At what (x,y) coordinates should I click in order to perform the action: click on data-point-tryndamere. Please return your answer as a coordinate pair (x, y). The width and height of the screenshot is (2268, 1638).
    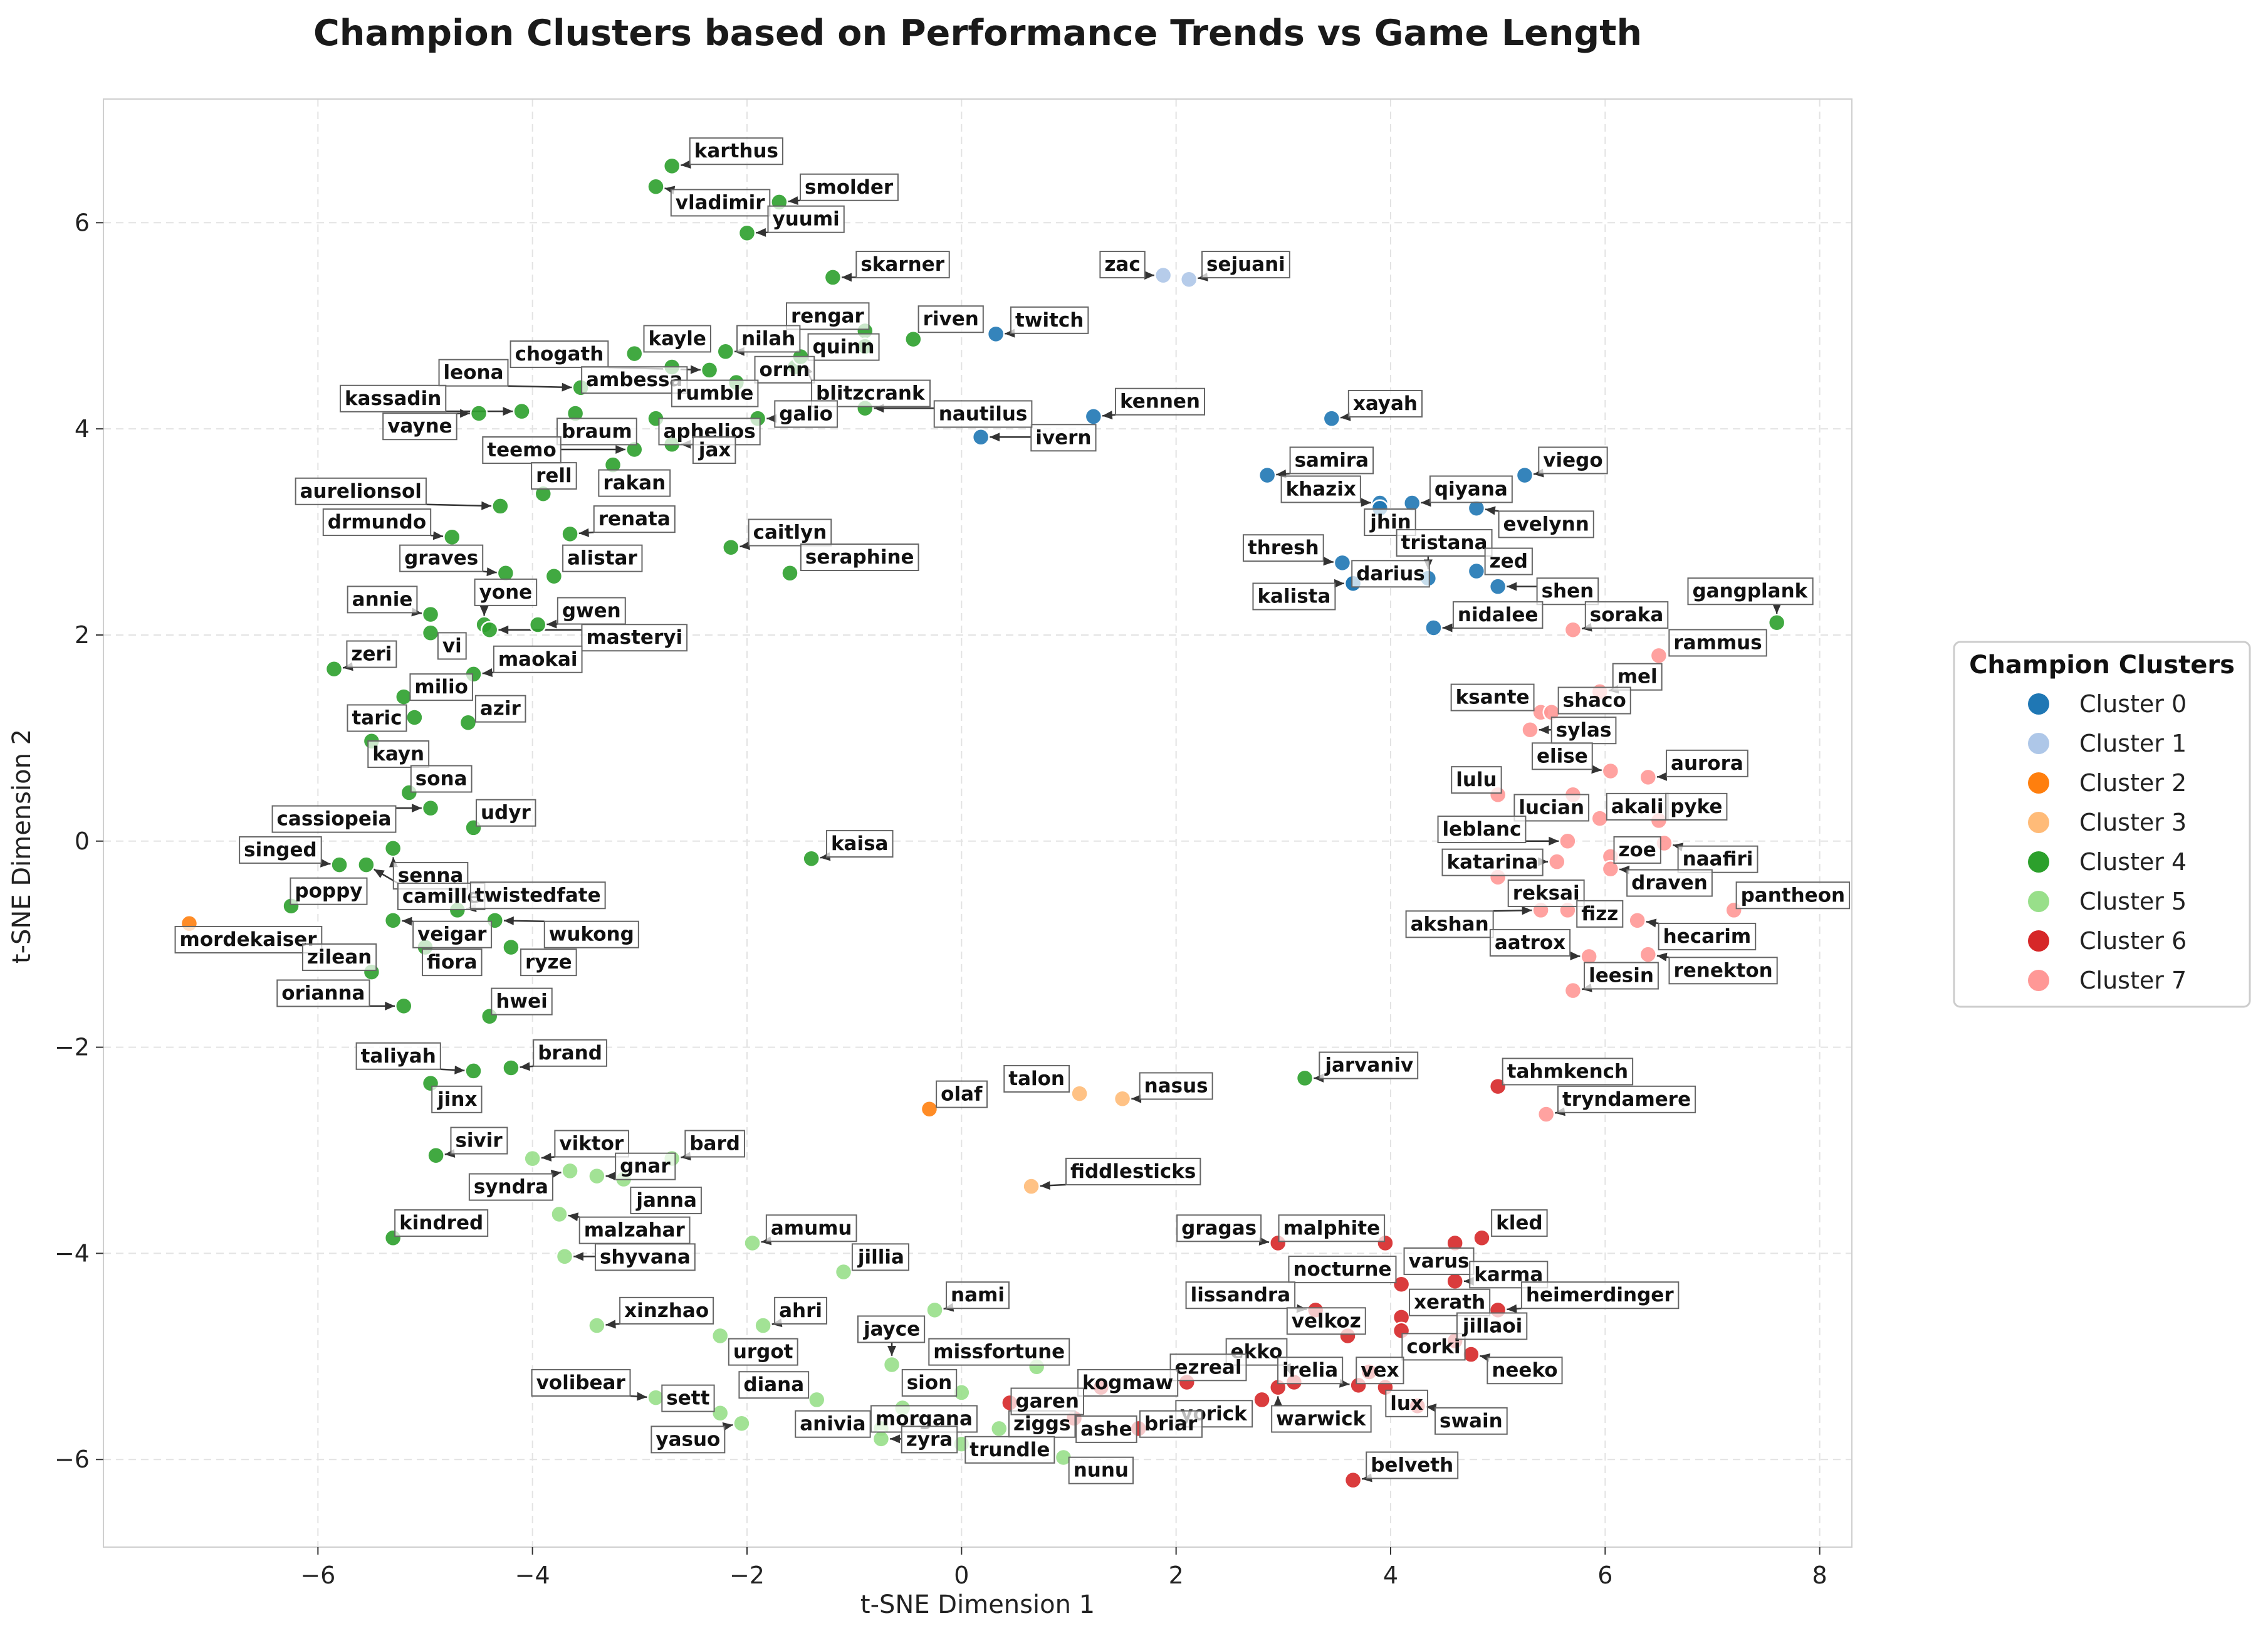
    Looking at the image, I should click on (1546, 1114).